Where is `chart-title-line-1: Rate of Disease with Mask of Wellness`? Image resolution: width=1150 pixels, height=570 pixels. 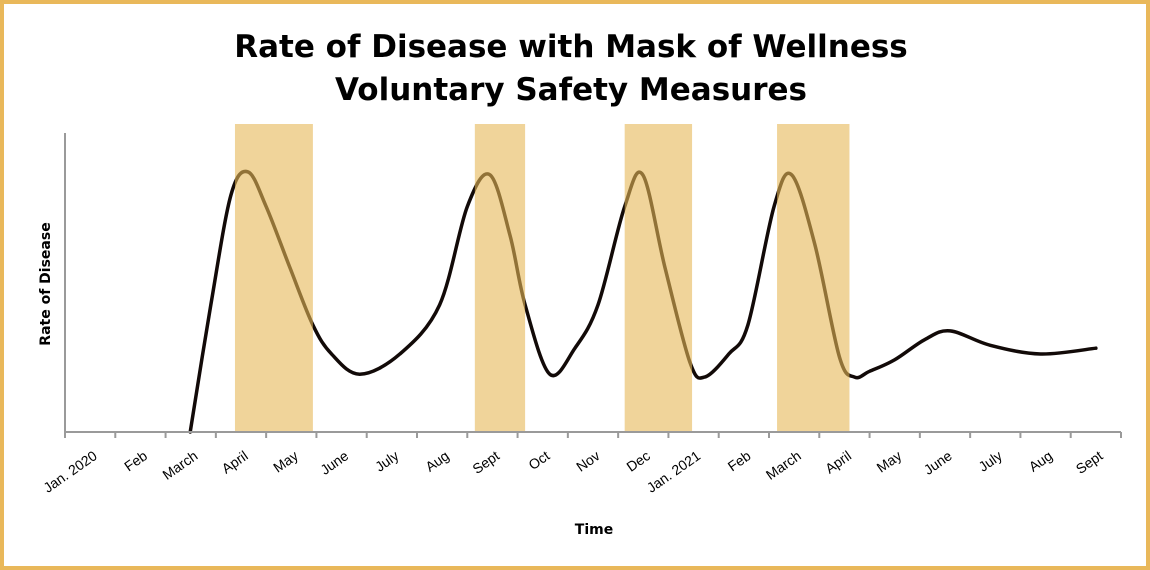
chart-title-line-1: Rate of Disease with Mask of Wellness is located at coordinates (571, 47).